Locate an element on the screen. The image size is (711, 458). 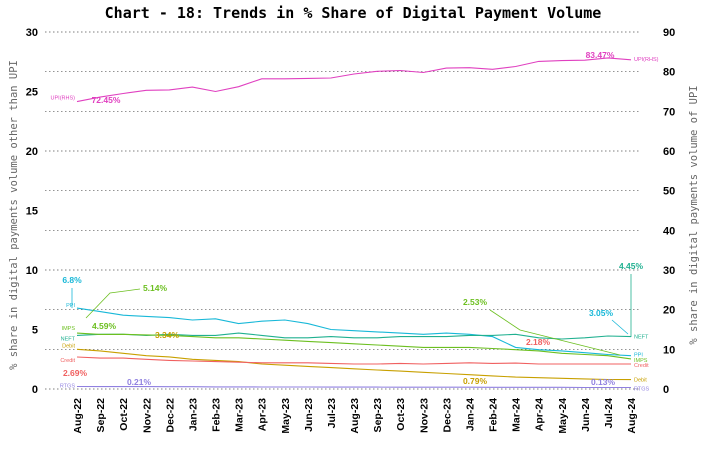
value-annotation: 0.79% is located at coordinates (475, 381).